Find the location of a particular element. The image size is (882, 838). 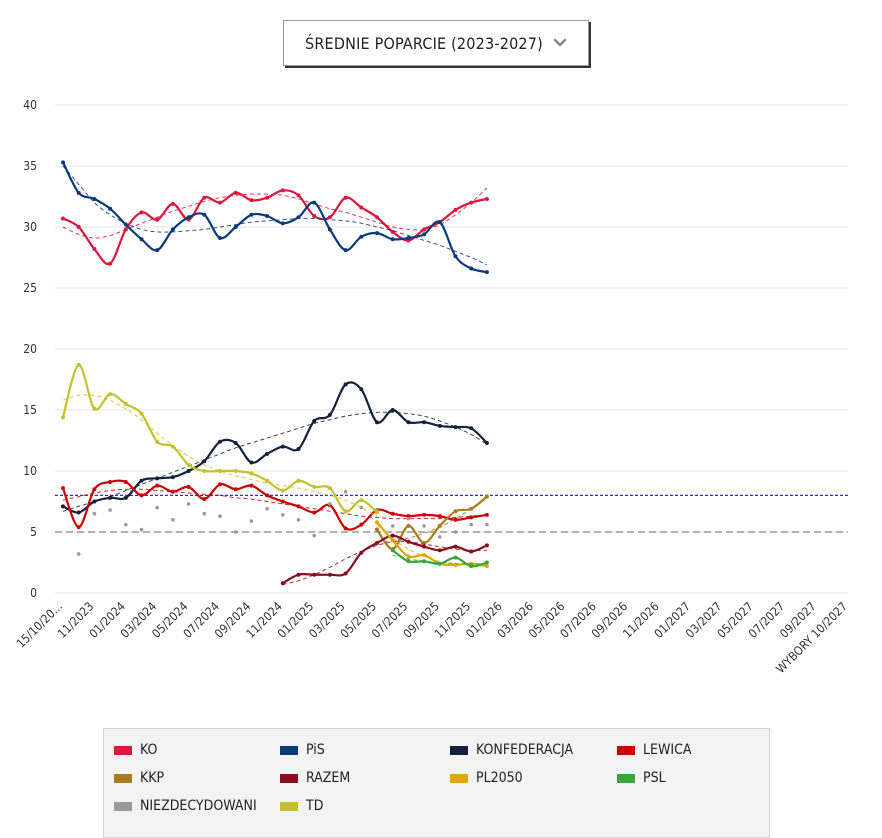

legend-item-niezdecydowani: NIEZDECYDOWANI is located at coordinates (185, 806).